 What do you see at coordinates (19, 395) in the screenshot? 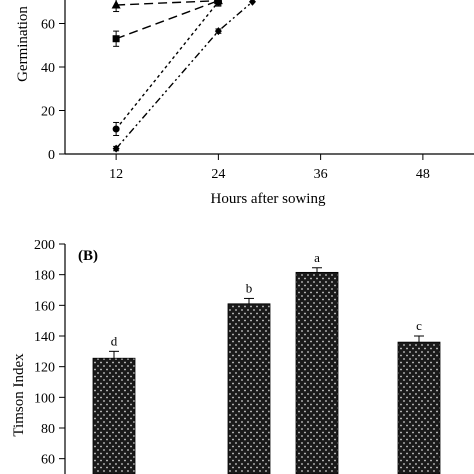
I see `y-axis-label: Timson Index` at bounding box center [19, 395].